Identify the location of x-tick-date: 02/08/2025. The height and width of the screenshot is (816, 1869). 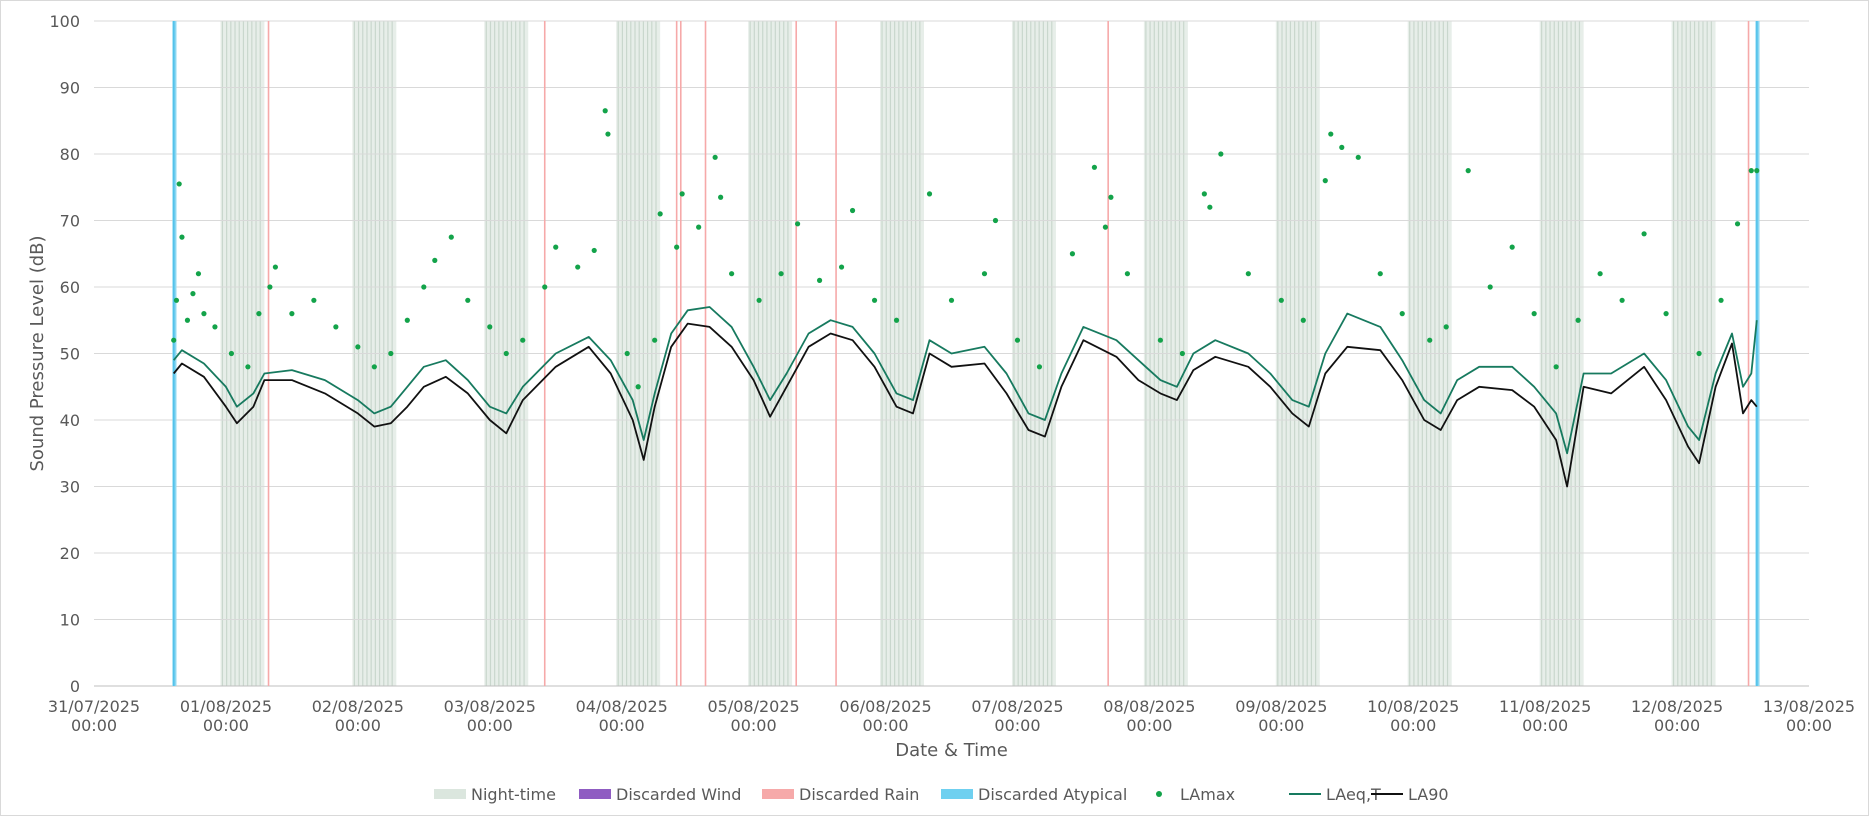
(358, 706).